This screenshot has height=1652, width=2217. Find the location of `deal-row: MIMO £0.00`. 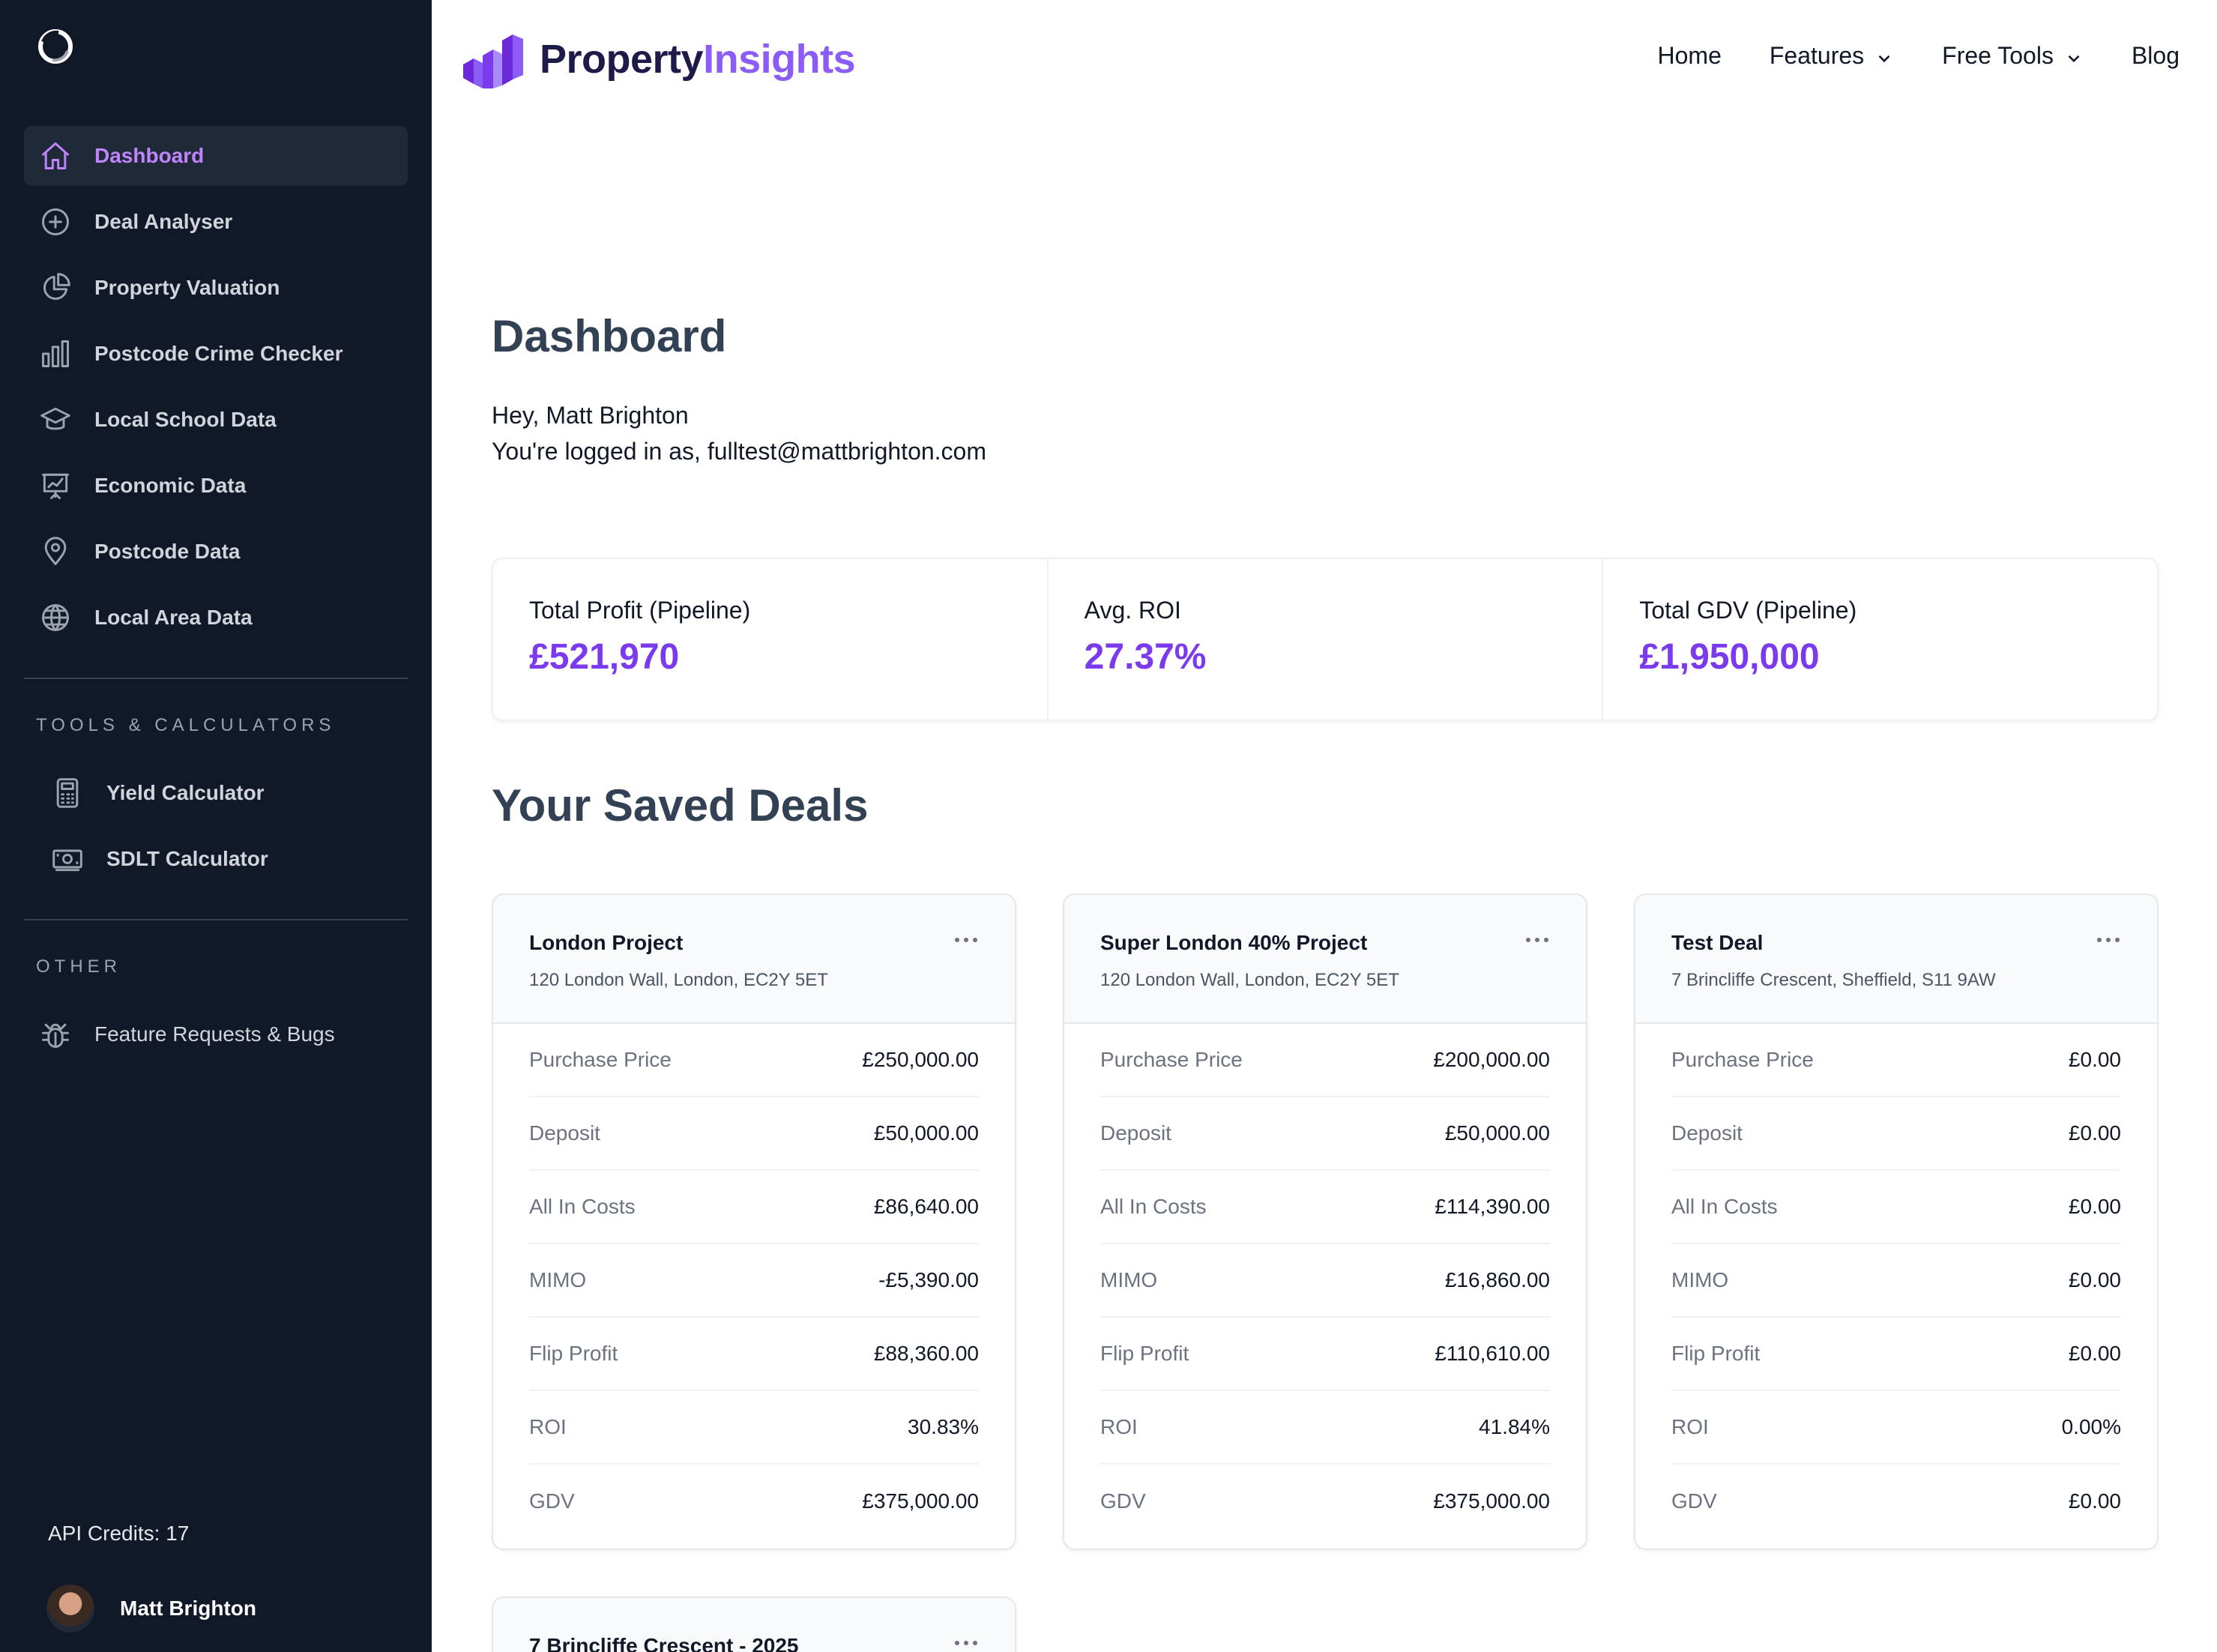

deal-row: MIMO £0.00 is located at coordinates (1896, 1281).